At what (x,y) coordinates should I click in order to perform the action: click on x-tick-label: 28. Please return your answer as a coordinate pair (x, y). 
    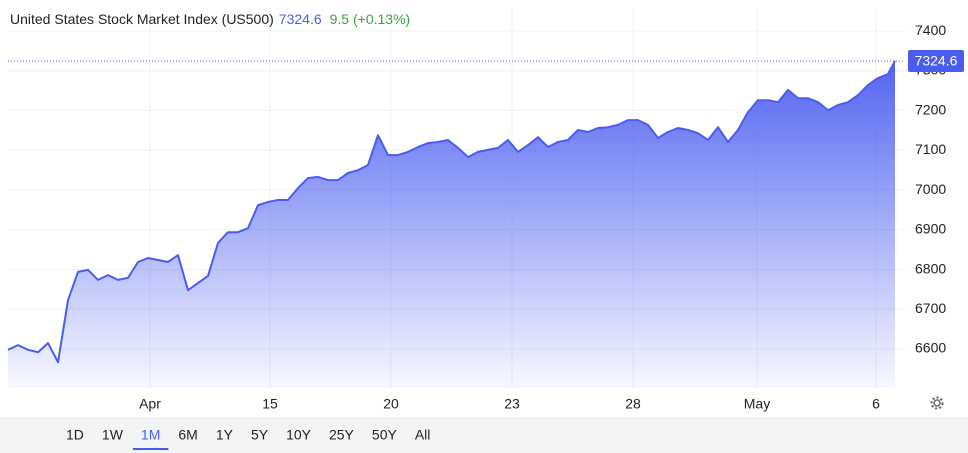
    Looking at the image, I should click on (633, 404).